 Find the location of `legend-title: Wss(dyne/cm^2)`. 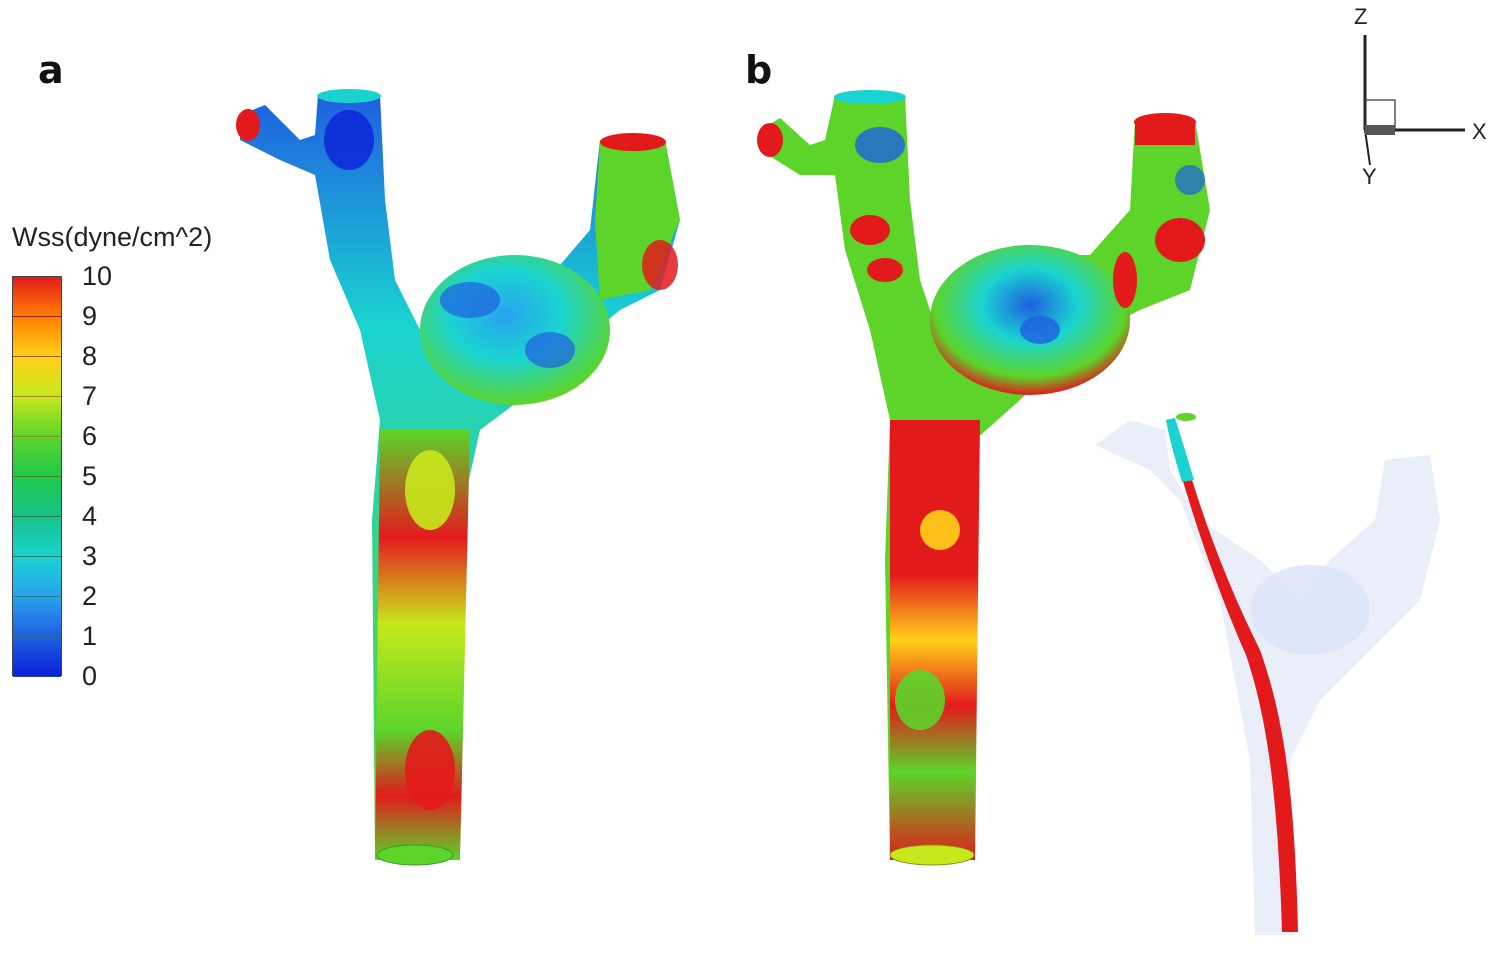

legend-title: Wss(dyne/cm^2) is located at coordinates (112, 237).